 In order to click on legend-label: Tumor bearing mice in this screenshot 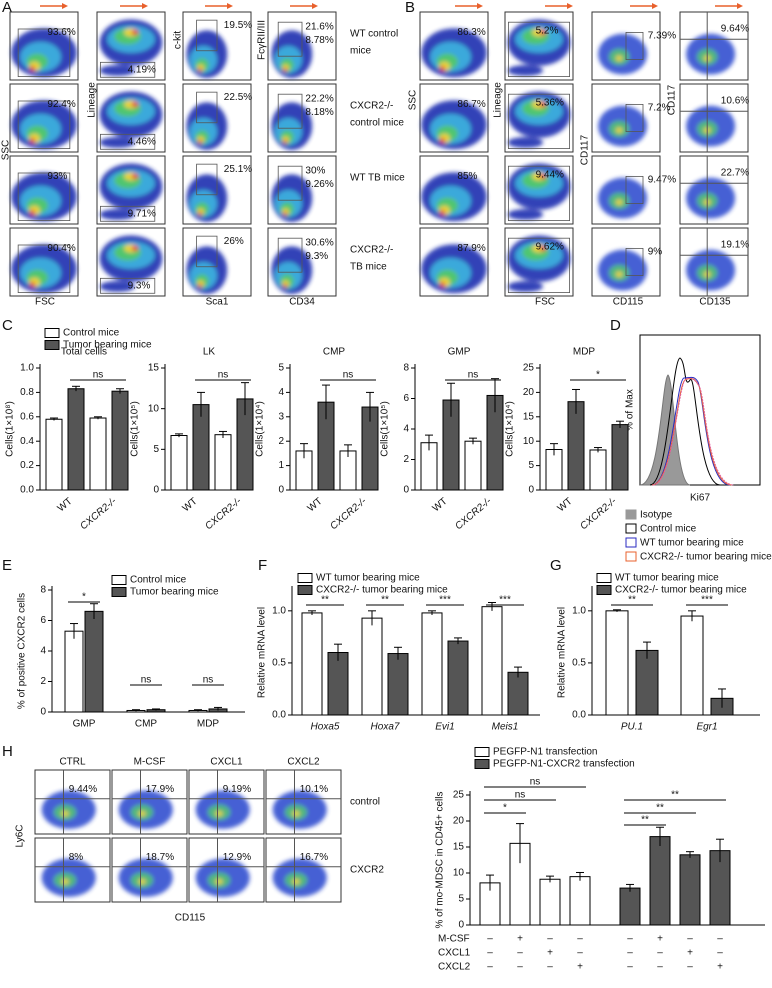, I will do `click(107, 345)`.